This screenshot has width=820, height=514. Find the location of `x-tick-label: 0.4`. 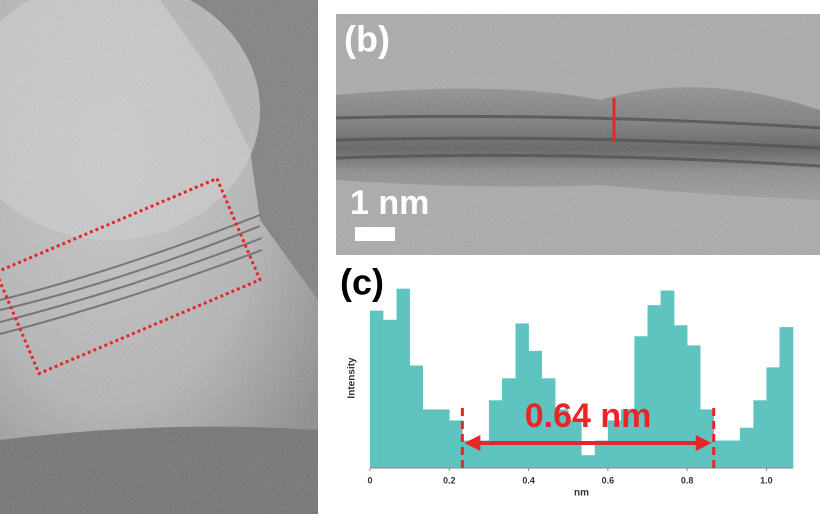

x-tick-label: 0.4 is located at coordinates (528, 480).